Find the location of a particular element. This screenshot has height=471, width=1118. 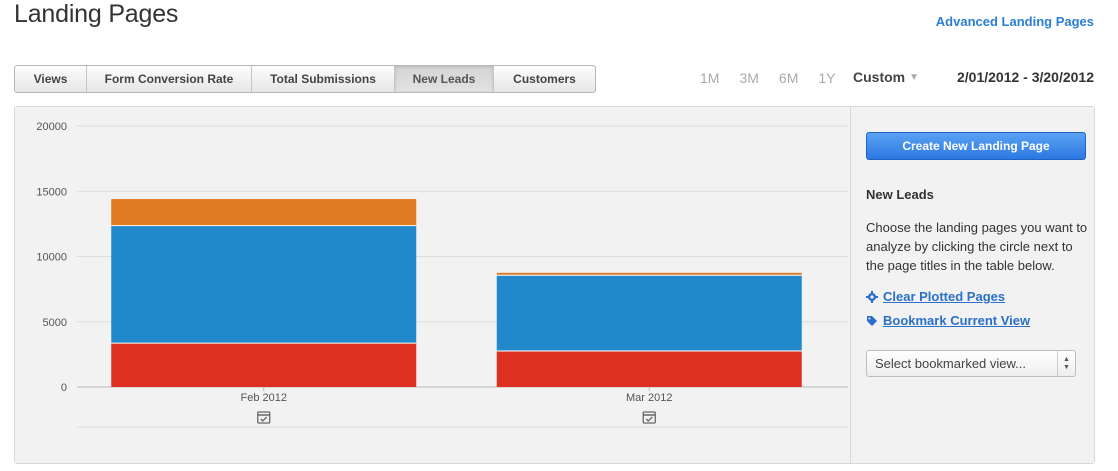

tab-customers: Customers is located at coordinates (544, 79).